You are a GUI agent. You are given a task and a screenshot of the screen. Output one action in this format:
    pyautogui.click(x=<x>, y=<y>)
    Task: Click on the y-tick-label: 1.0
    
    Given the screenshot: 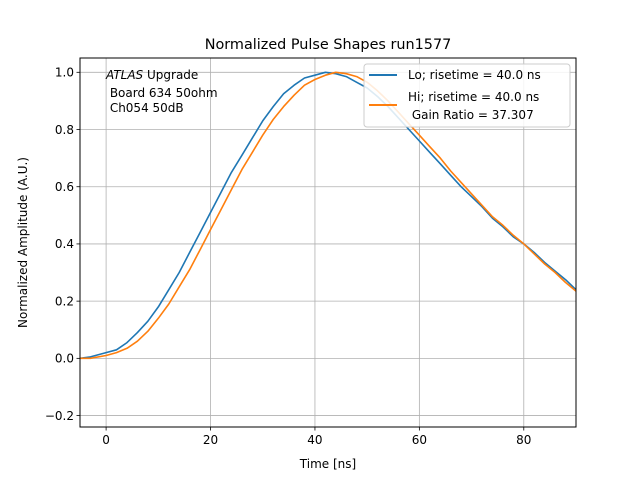 What is the action you would take?
    pyautogui.click(x=64, y=73)
    